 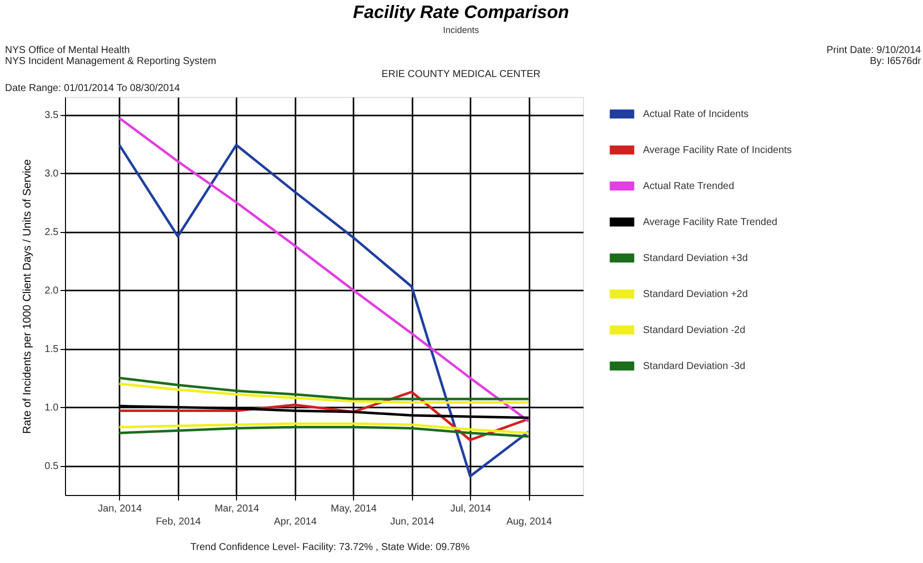 What do you see at coordinates (412, 522) in the screenshot?
I see `x-tick-label: Jun, 2014` at bounding box center [412, 522].